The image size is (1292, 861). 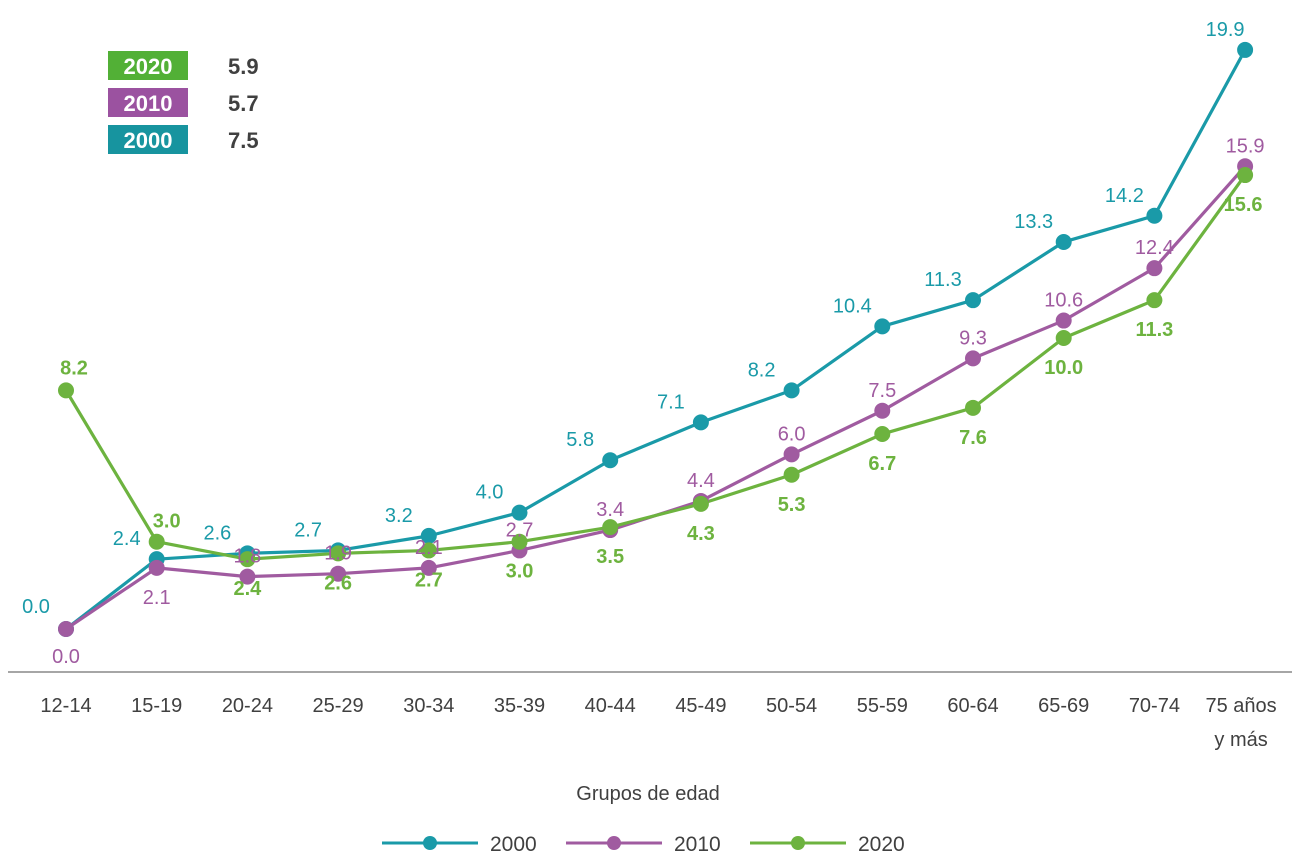 What do you see at coordinates (428, 706) in the screenshot?
I see `x-tick-label: 30-34` at bounding box center [428, 706].